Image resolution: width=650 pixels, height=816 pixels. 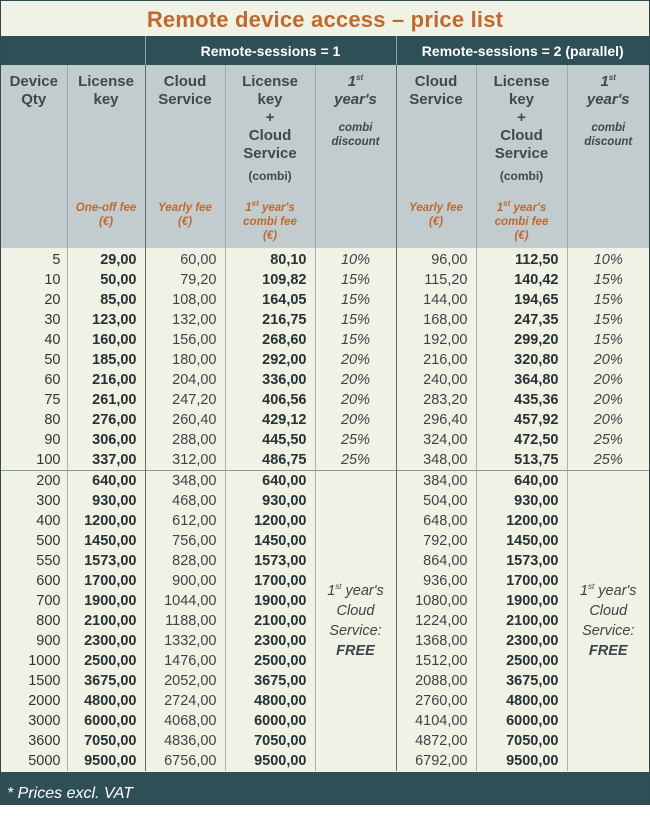 What do you see at coordinates (106, 460) in the screenshot?
I see `license-fee-cell: 337,00` at bounding box center [106, 460].